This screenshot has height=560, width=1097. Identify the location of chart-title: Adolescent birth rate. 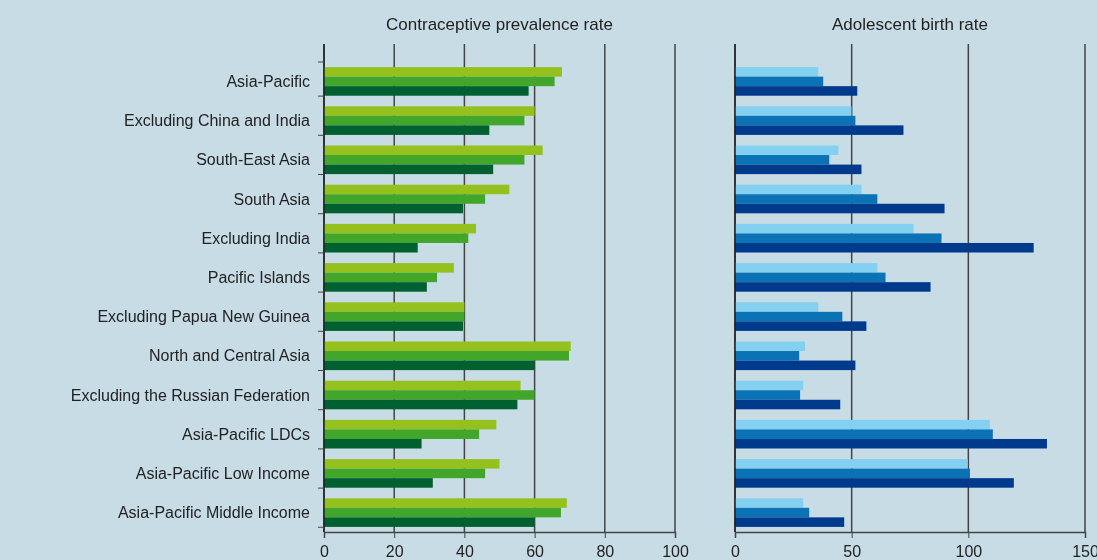
(910, 24).